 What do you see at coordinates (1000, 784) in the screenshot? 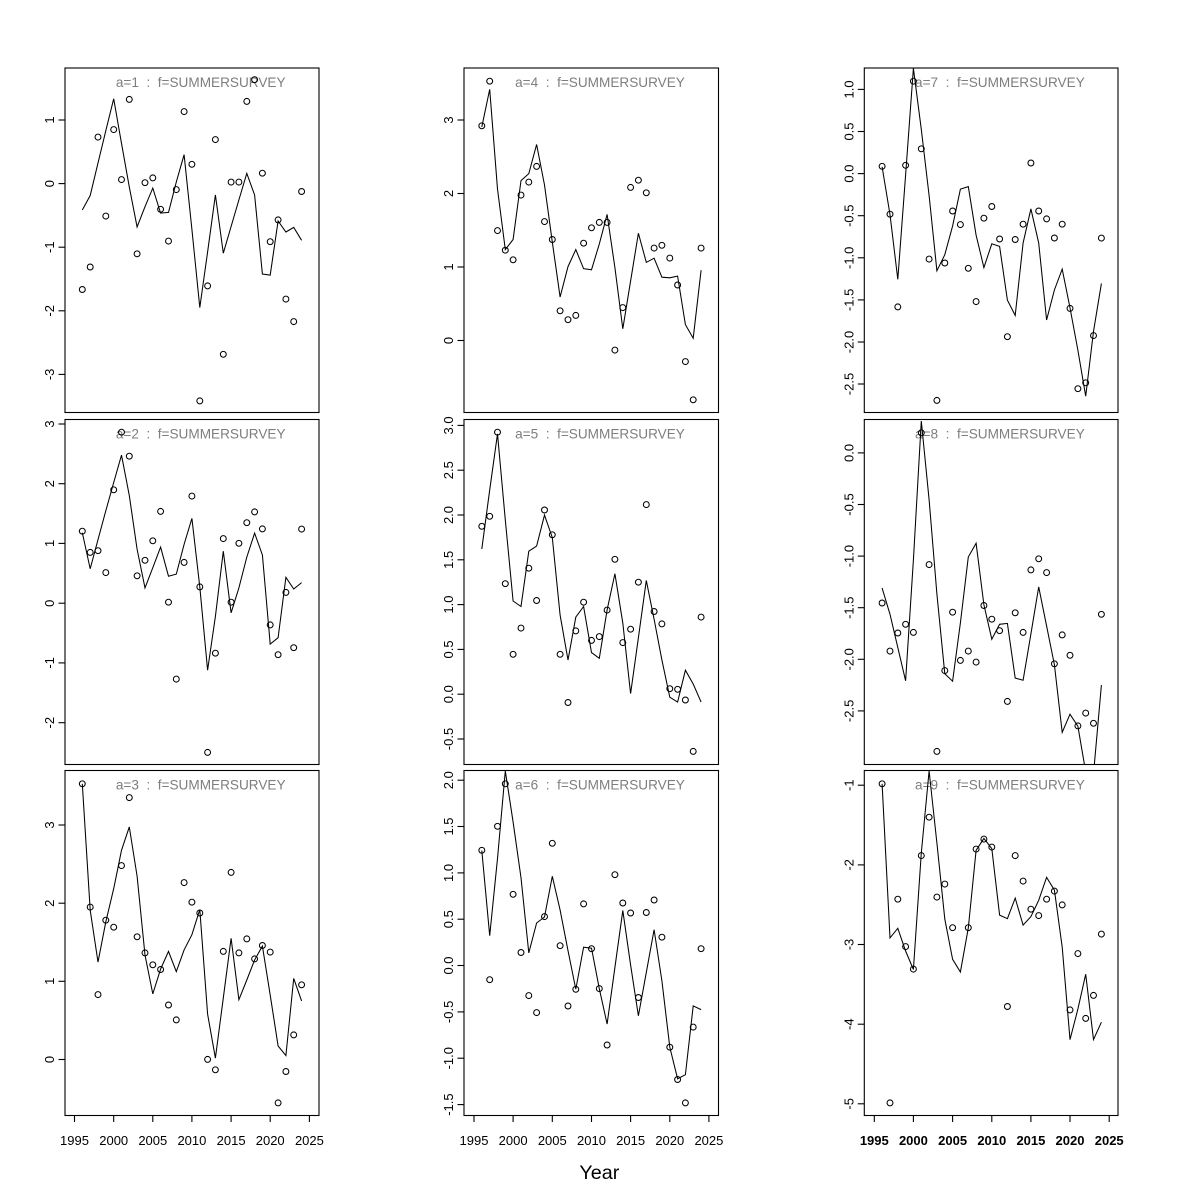
I see `svg-text: a=9 : f=SUMMERSURVEY` at bounding box center [1000, 784].